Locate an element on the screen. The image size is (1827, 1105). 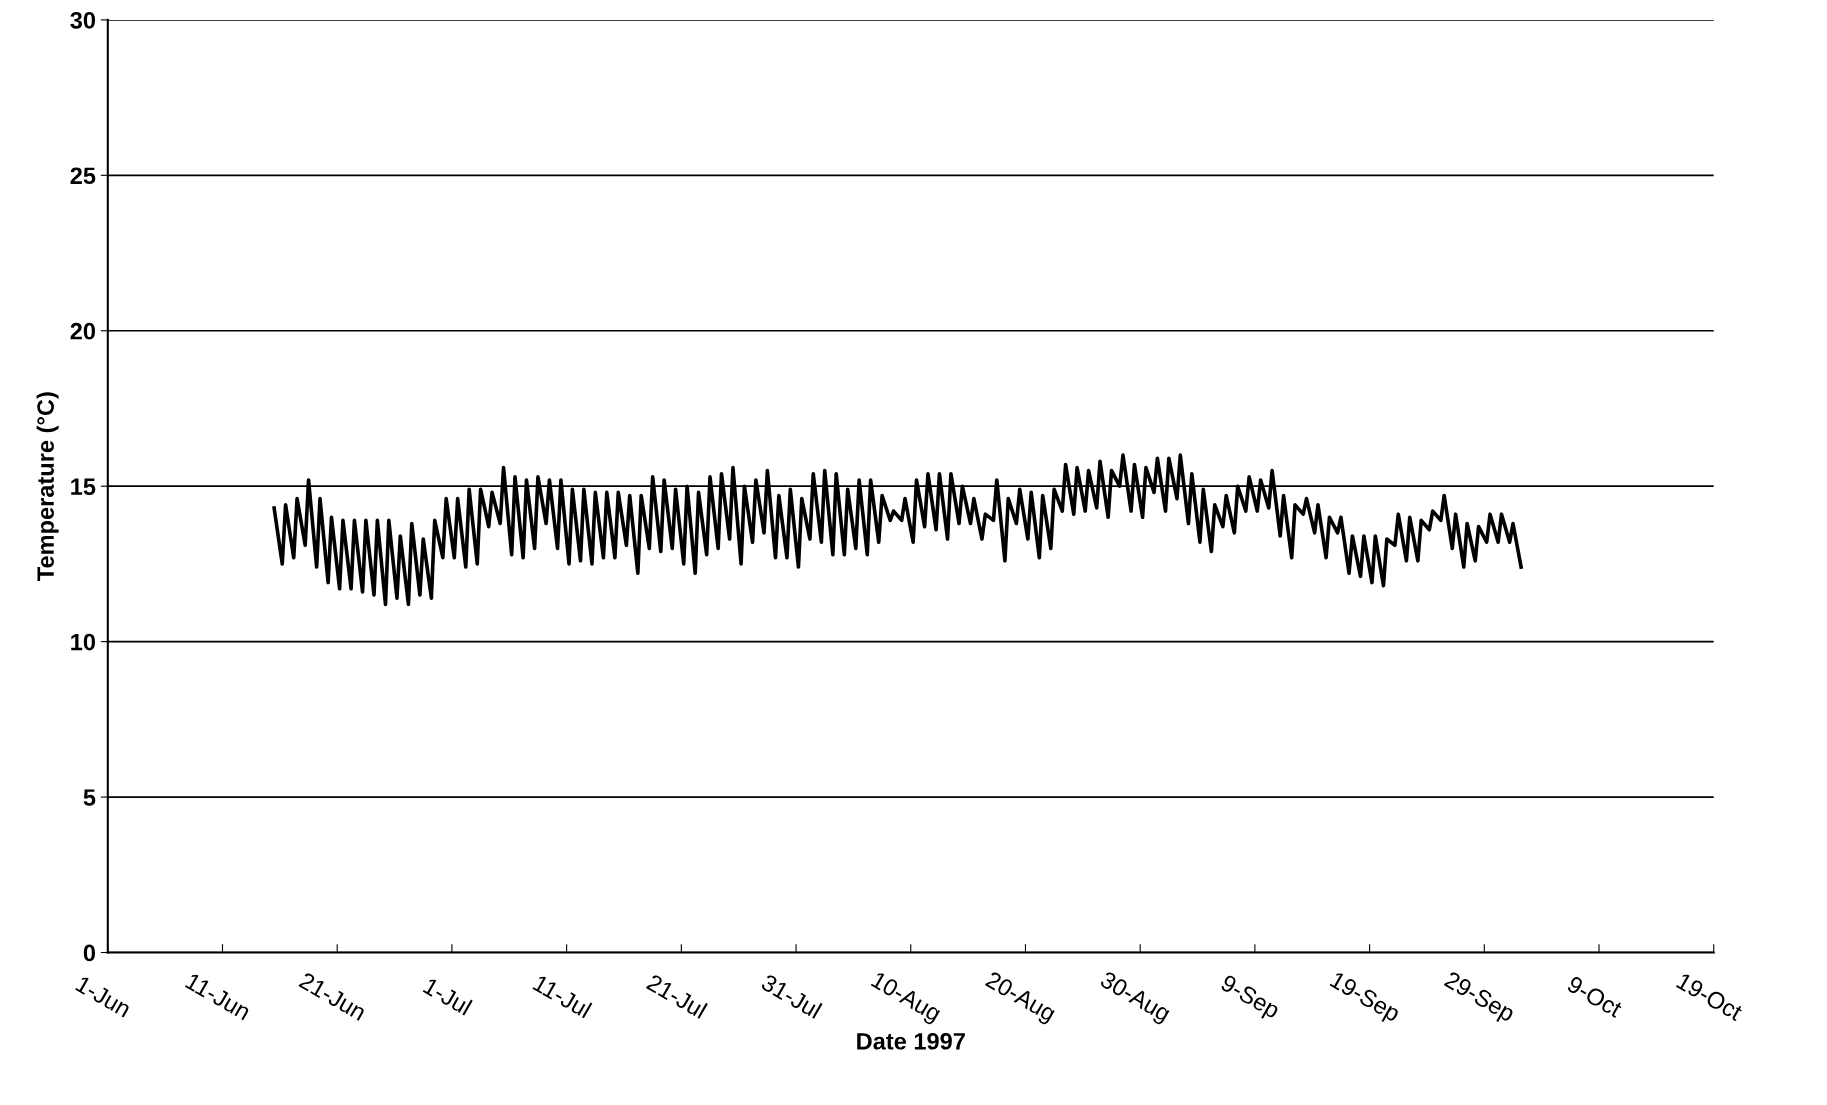
x-tick-label: 1-Jul is located at coordinates (447, 996).